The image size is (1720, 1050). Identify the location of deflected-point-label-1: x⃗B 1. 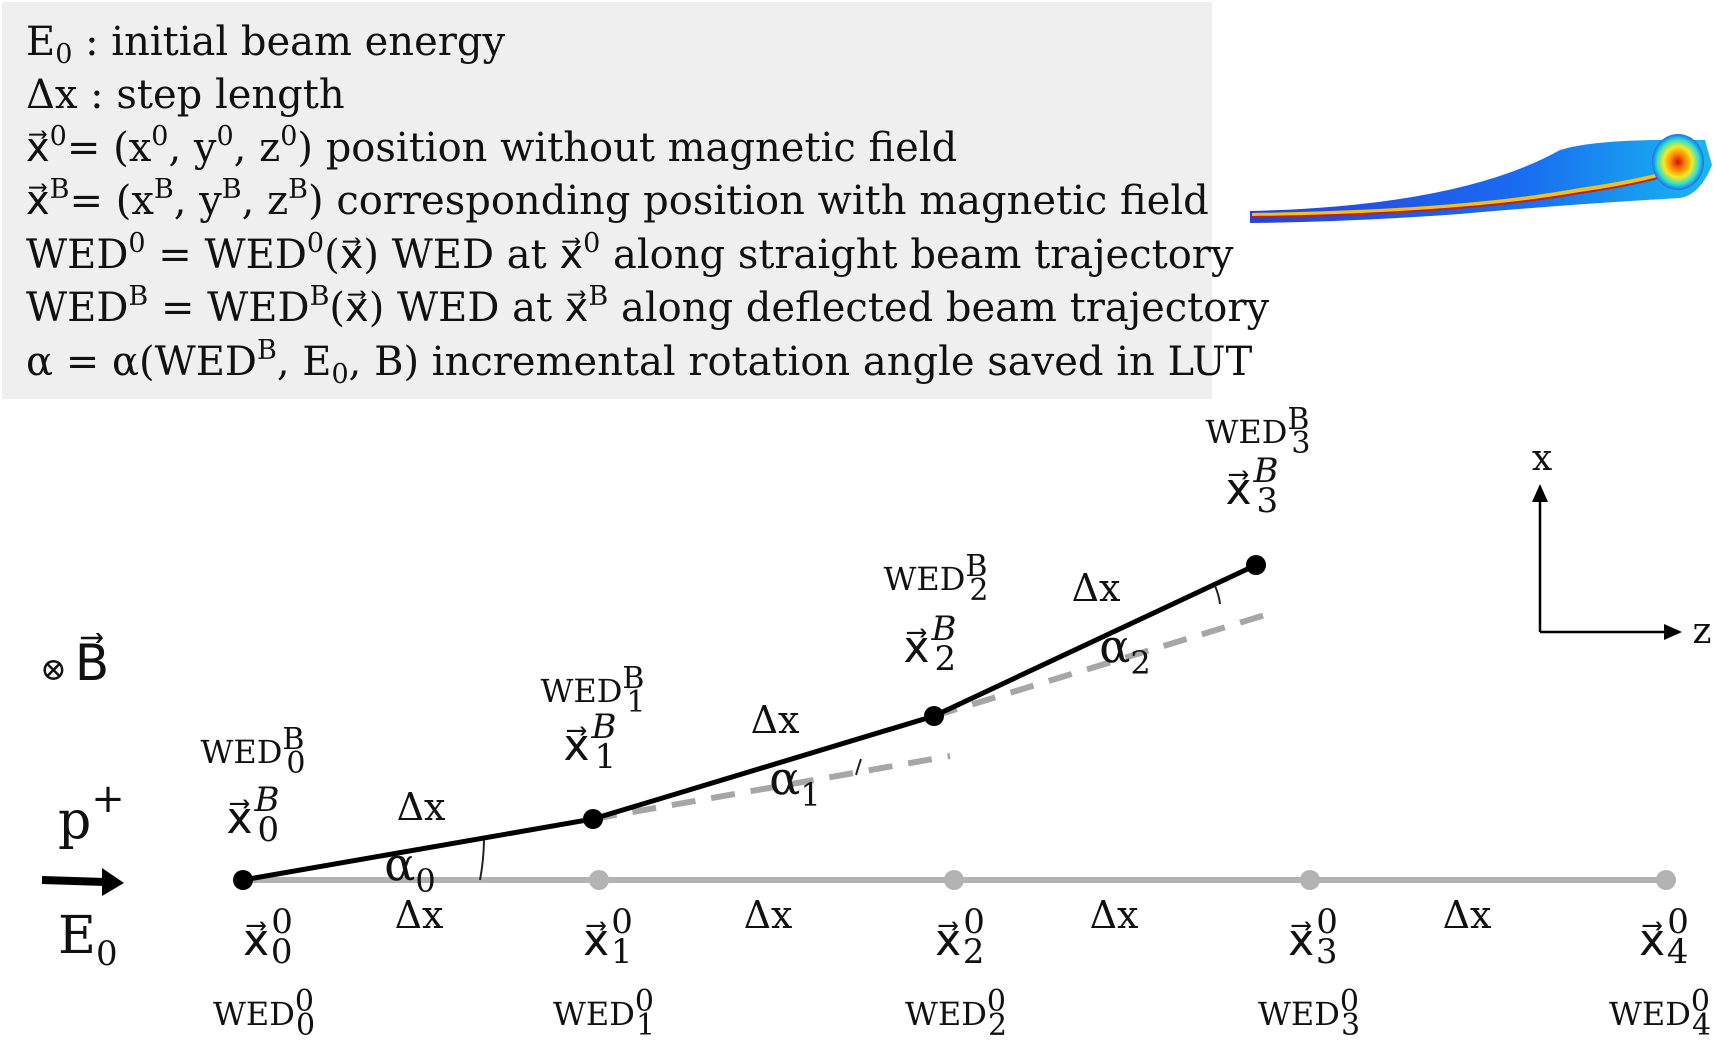
(589, 742).